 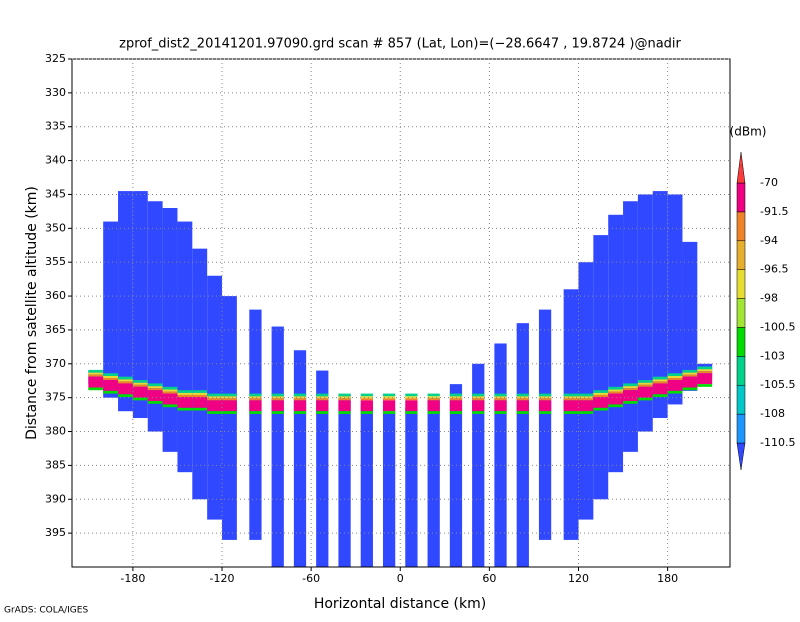 What do you see at coordinates (777, 326) in the screenshot?
I see `colorbar-label: -100.5` at bounding box center [777, 326].